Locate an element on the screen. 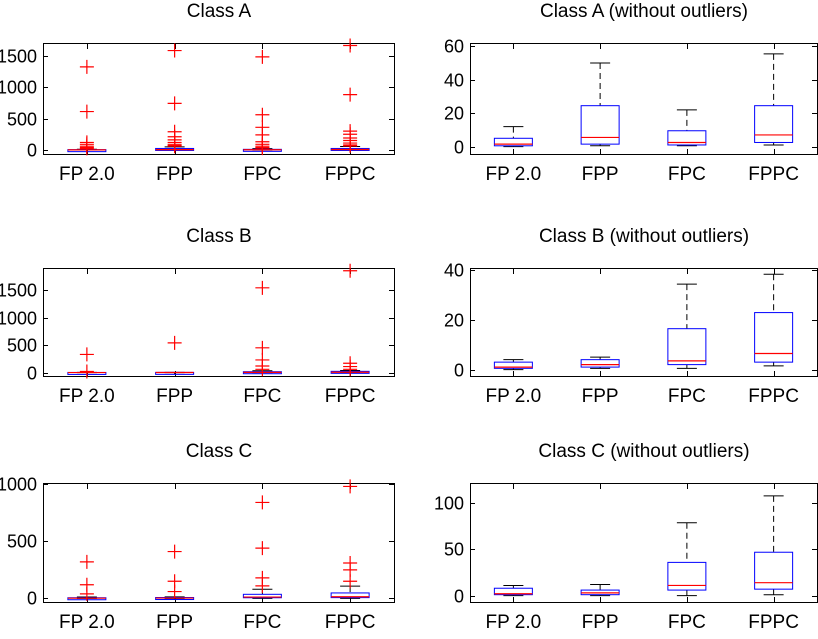 The width and height of the screenshot is (818, 639). y-tick-label: 100 is located at coordinates (449, 504).